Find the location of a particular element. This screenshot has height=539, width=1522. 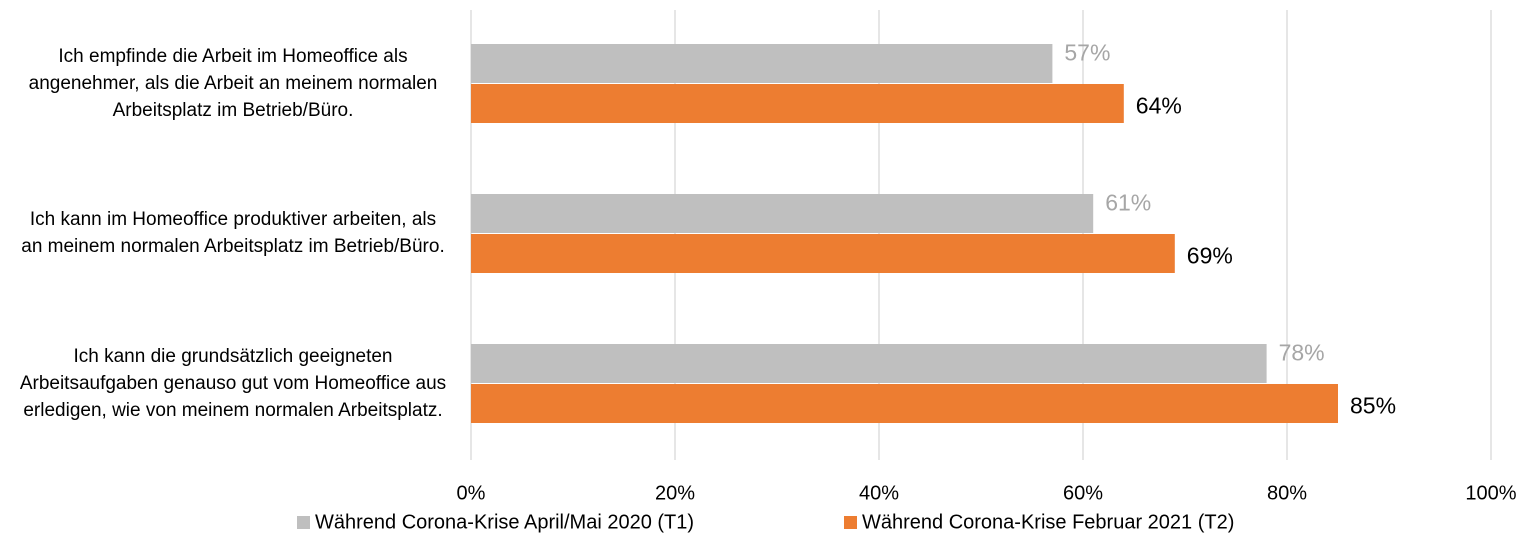

x-tick-label: 20% is located at coordinates (675, 493).